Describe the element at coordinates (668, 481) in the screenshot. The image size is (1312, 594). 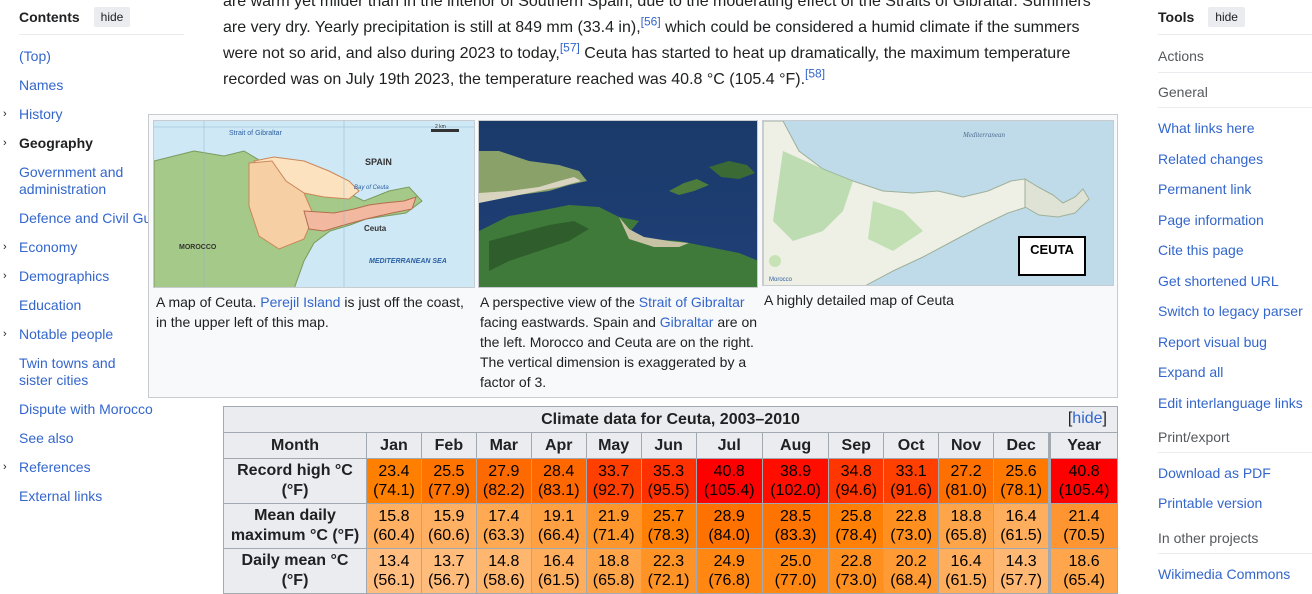
I see `climate-value-cell: 35.3 (95.5)` at that location.